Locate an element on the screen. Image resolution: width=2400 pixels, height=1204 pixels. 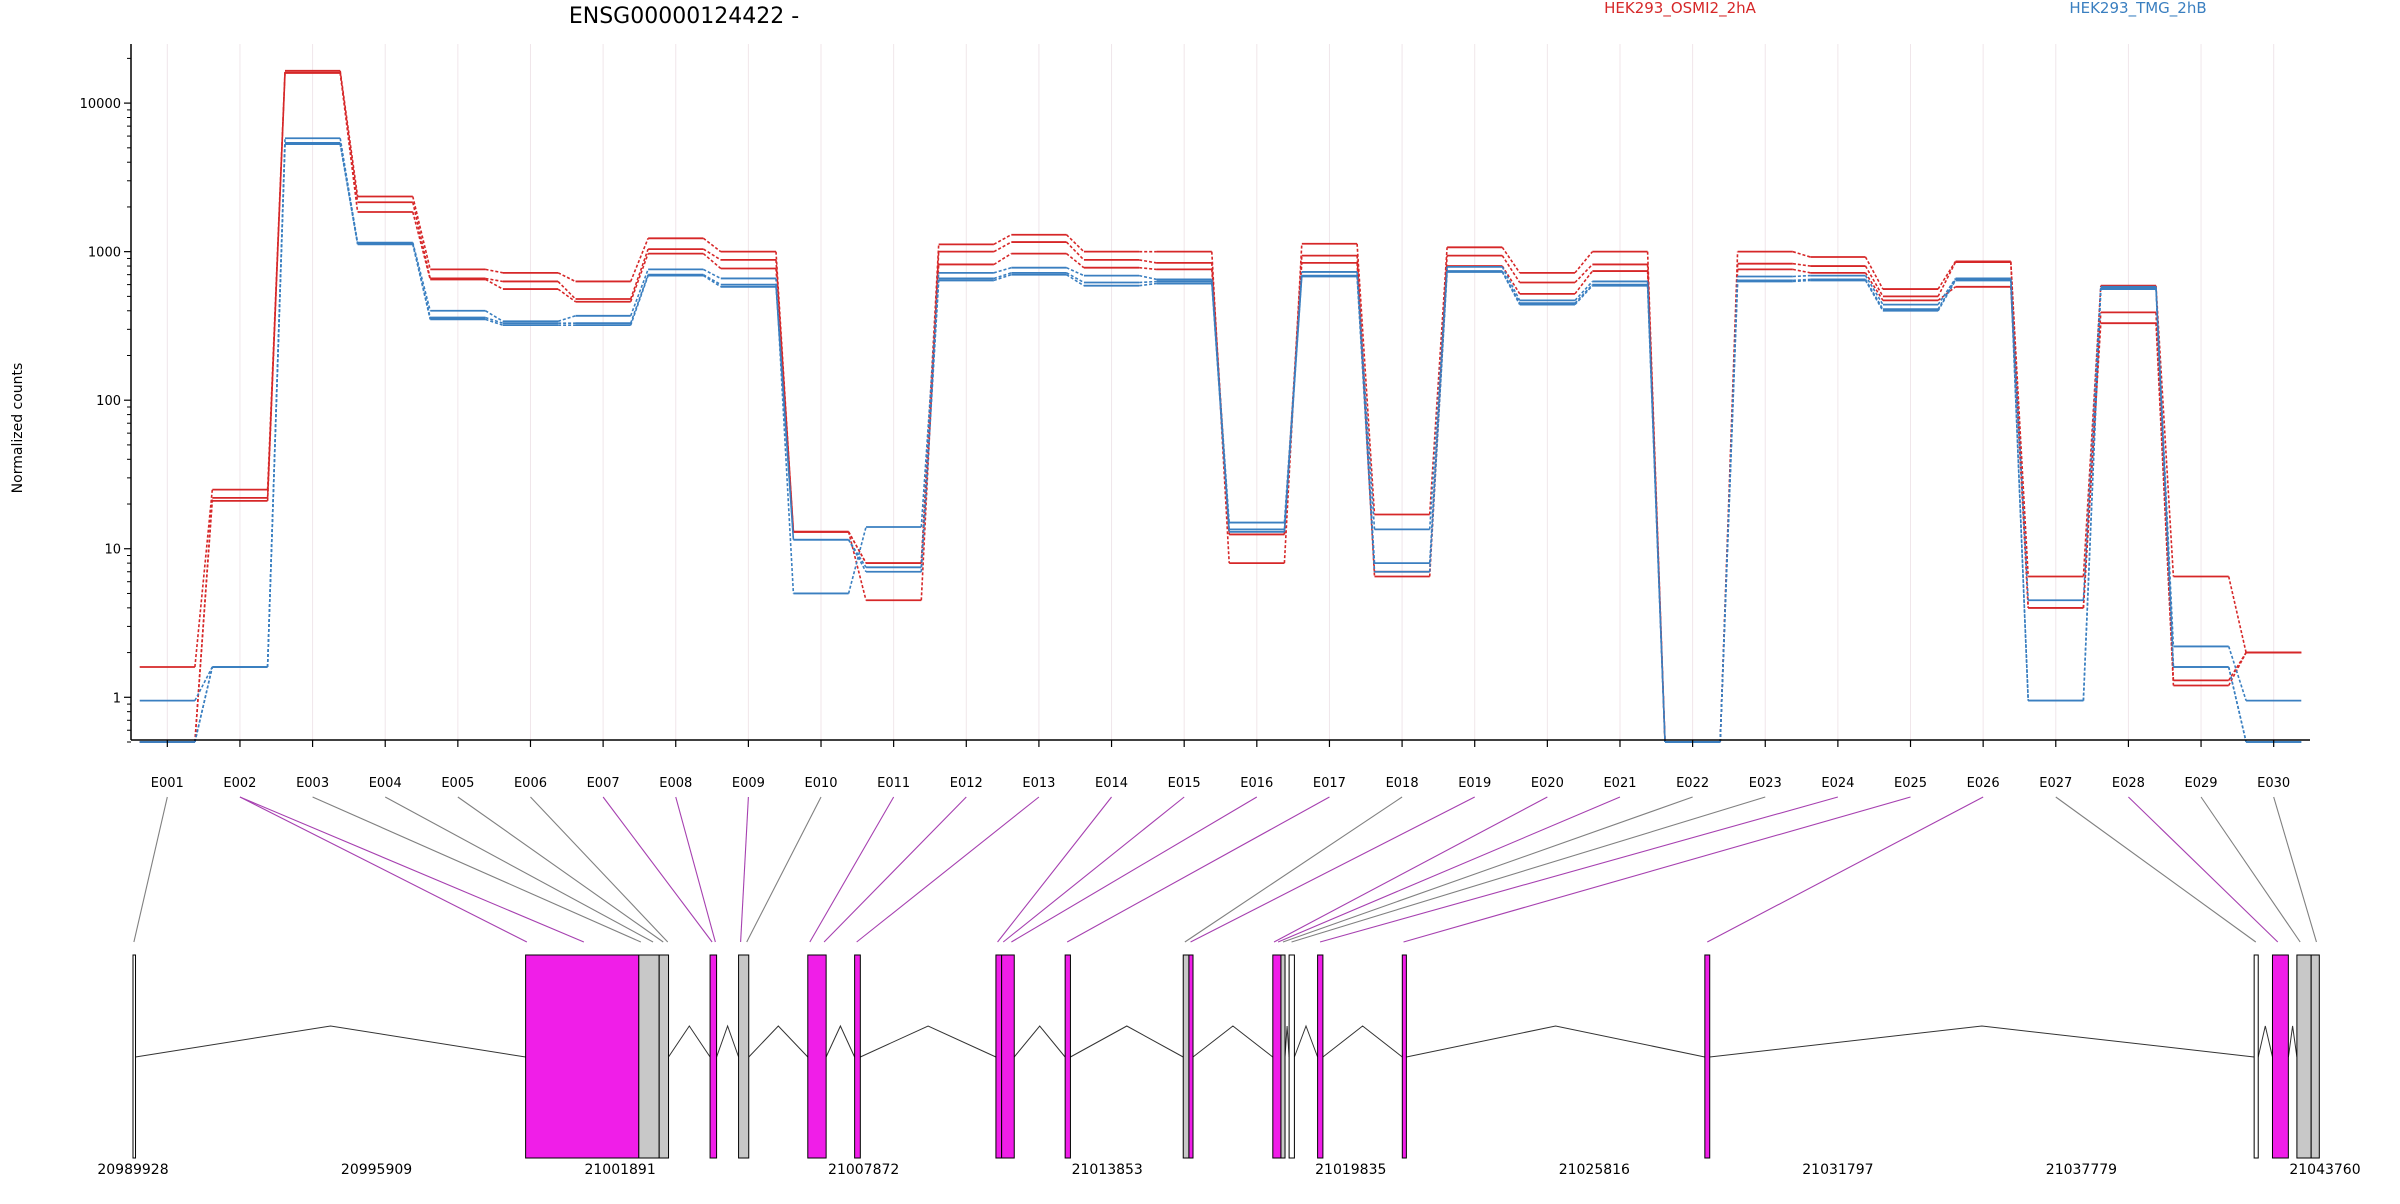
link-e007 is located at coordinates (657, 869).